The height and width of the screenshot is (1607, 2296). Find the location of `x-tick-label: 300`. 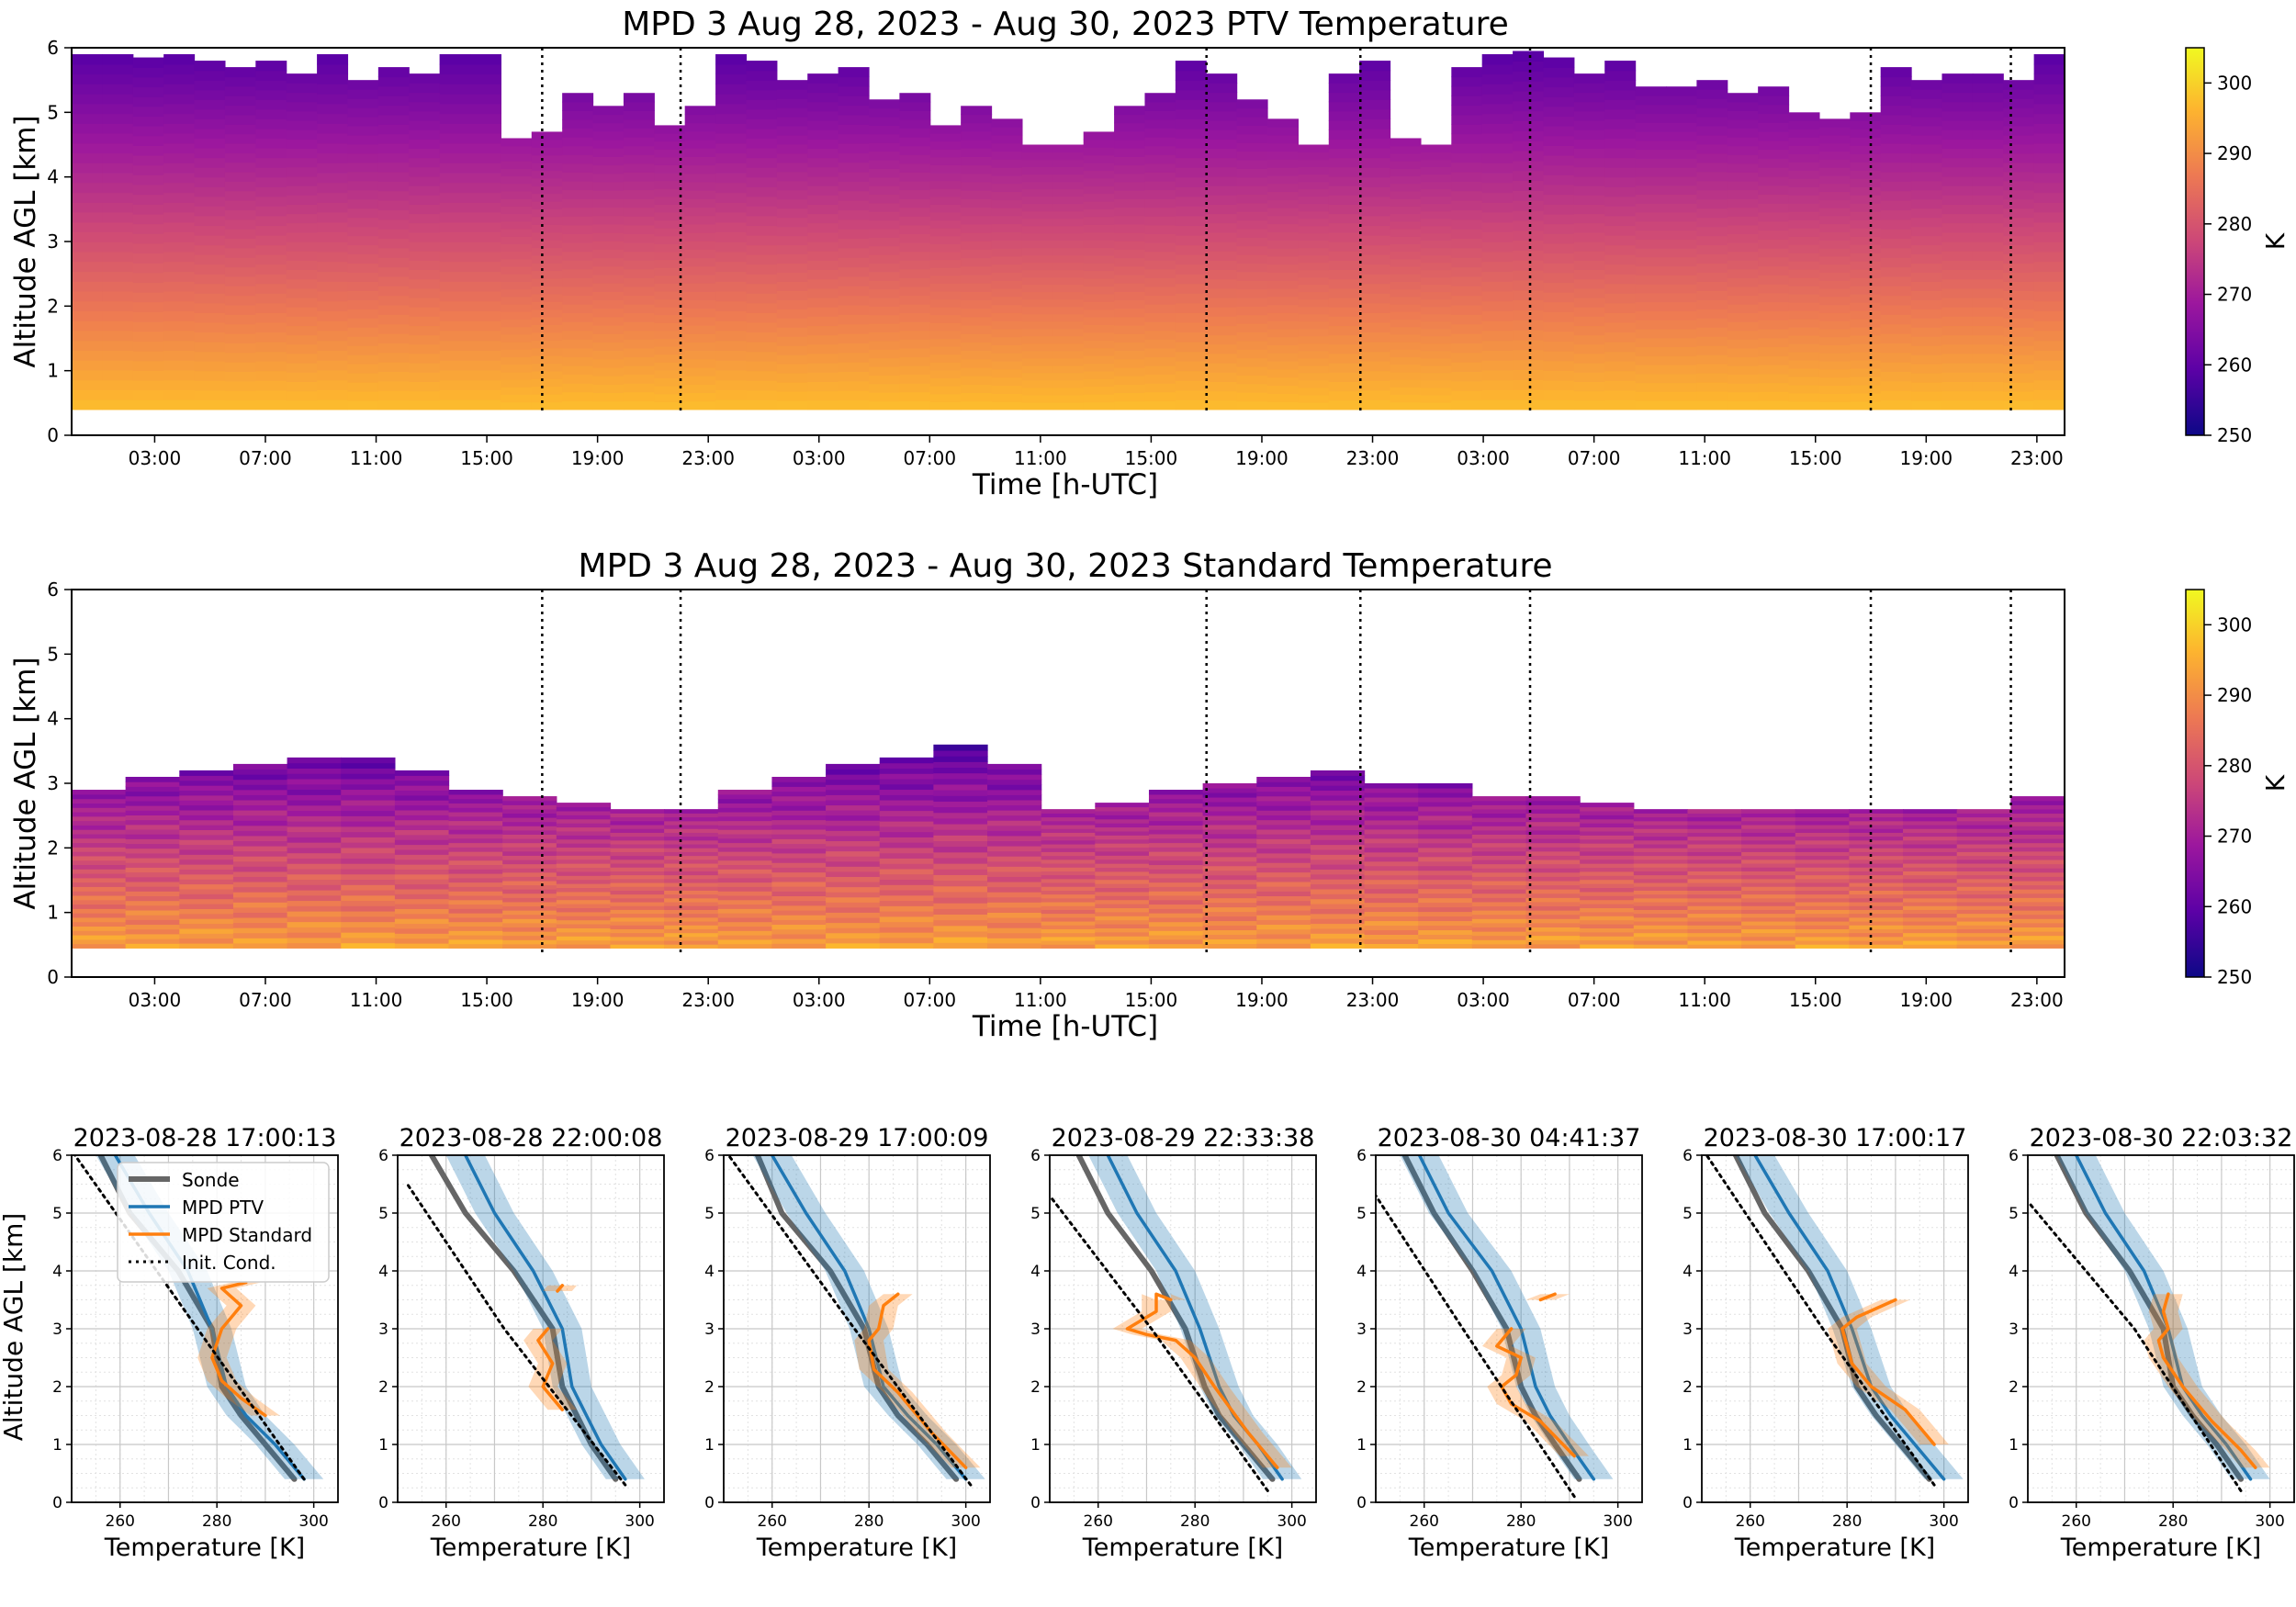

x-tick-label: 300 is located at coordinates (639, 1521).